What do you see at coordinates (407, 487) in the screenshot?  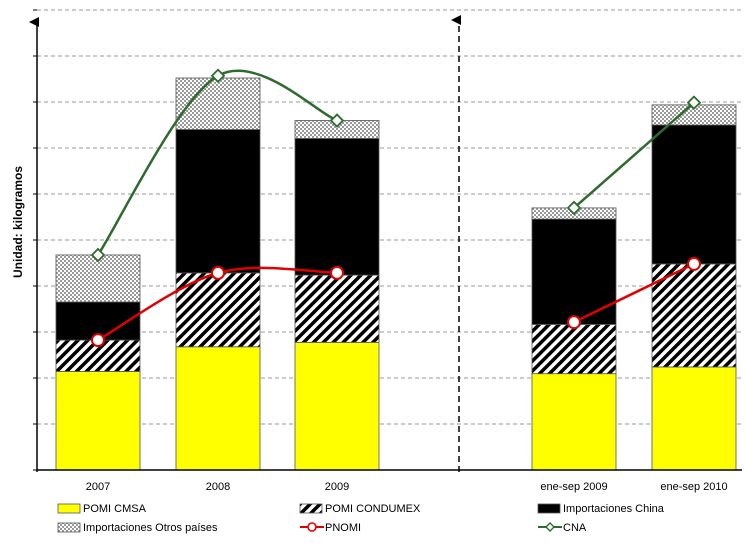 I see `x-tick-labels: 2007 2008 2009 ene-sep 2009 ene-sep 2010` at bounding box center [407, 487].